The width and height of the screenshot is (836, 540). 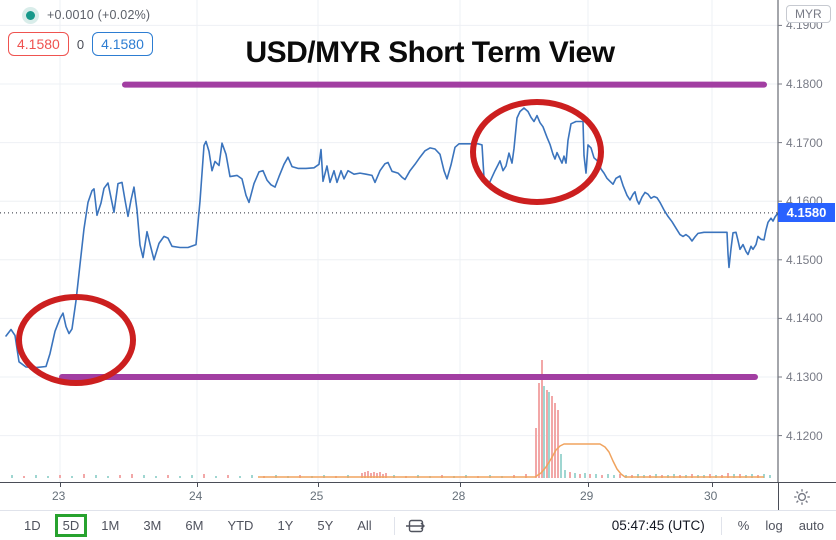 I want to click on scale-mode-percent: %, so click(x=743, y=525).